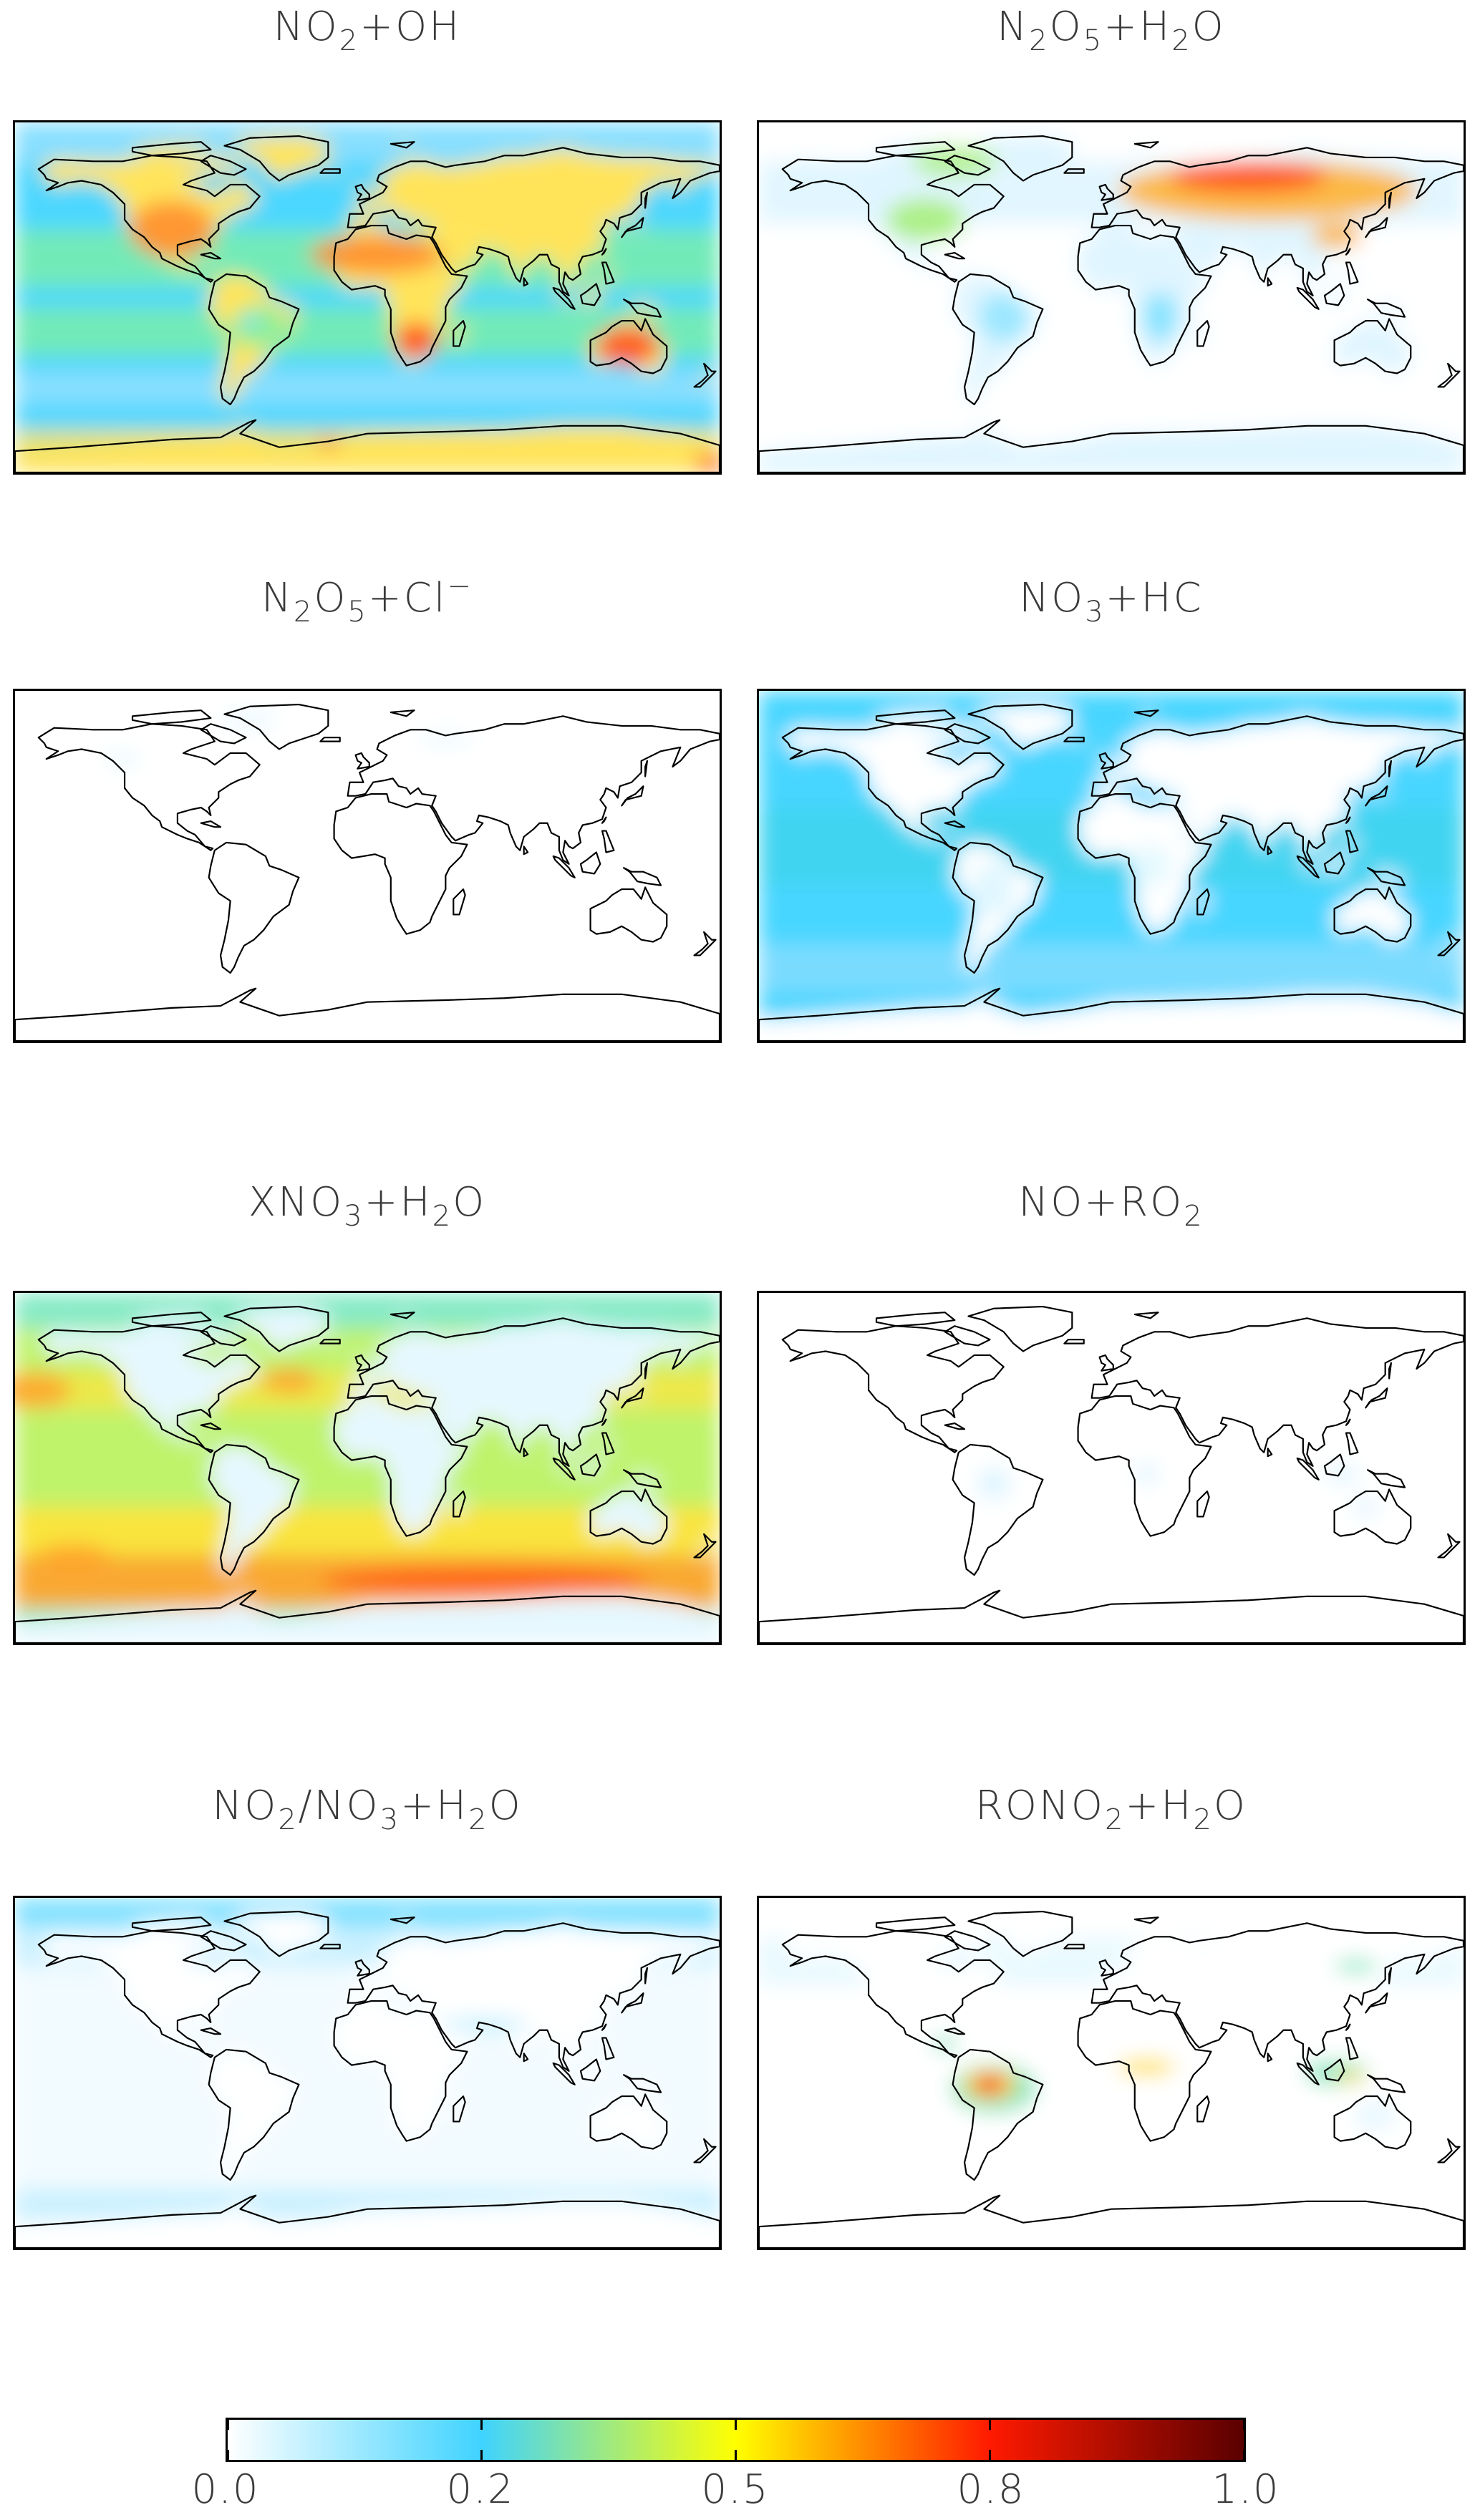 This screenshot has width=1480, height=2520. Describe the element at coordinates (1111, 30) in the screenshot. I see `panel-title-2: N2O5+H2O` at that location.